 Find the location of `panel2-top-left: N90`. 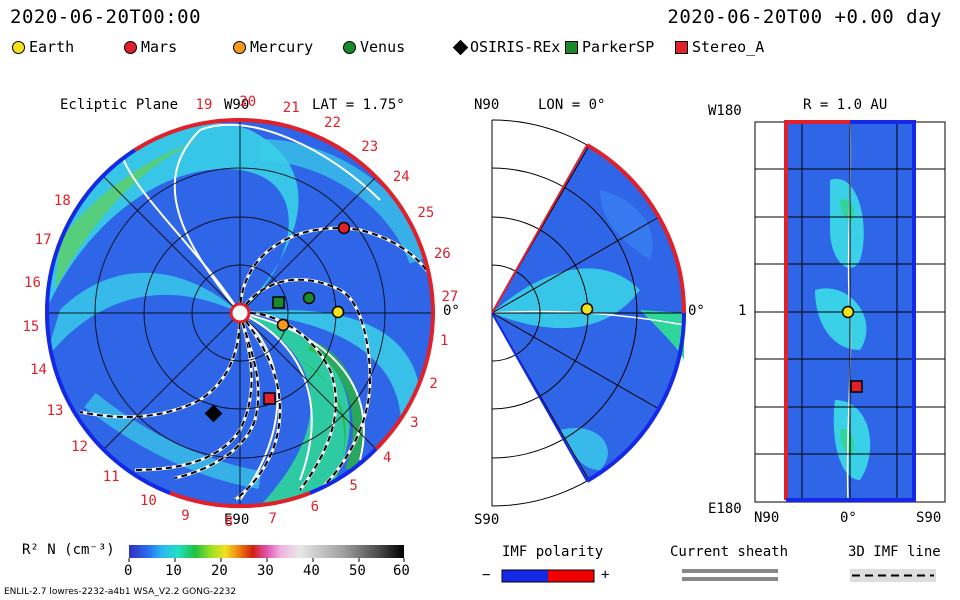

panel2-top-left: N90 is located at coordinates (487, 105).